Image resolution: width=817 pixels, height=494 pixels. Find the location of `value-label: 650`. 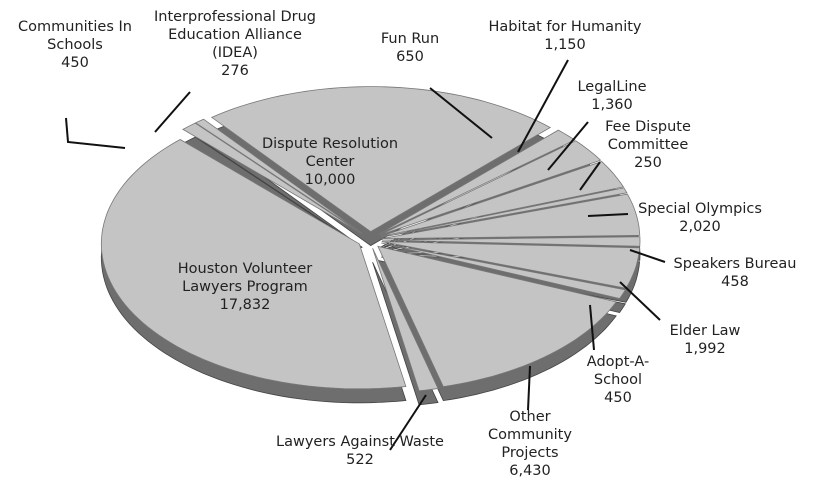

value-label: 650 is located at coordinates (410, 57).